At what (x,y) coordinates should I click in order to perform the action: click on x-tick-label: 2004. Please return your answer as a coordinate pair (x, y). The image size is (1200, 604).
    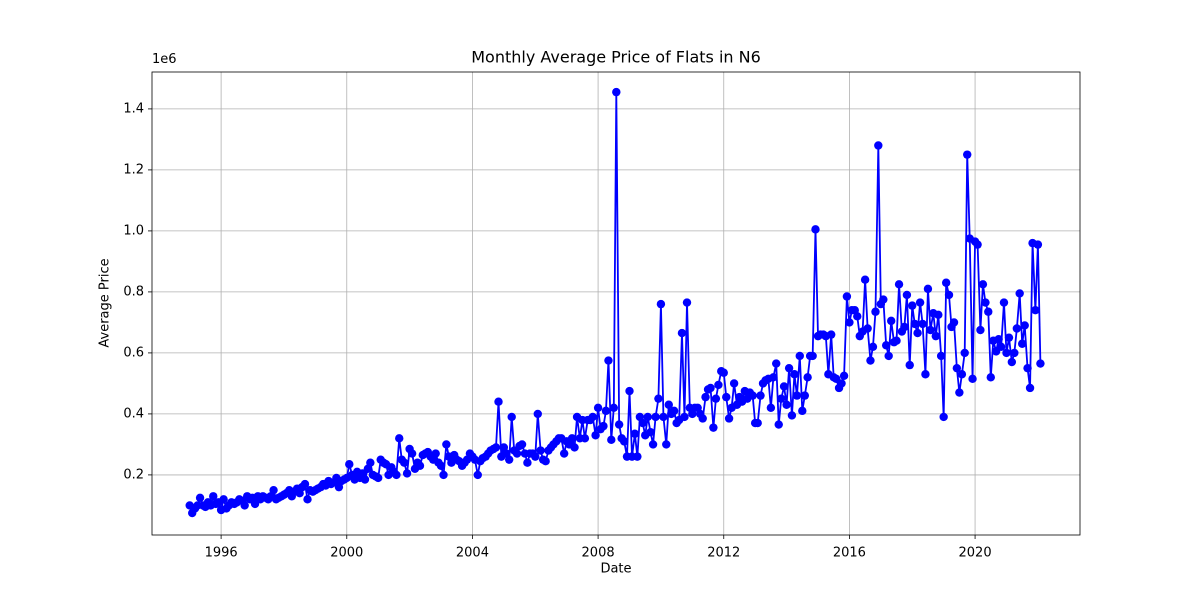
    Looking at the image, I should click on (472, 553).